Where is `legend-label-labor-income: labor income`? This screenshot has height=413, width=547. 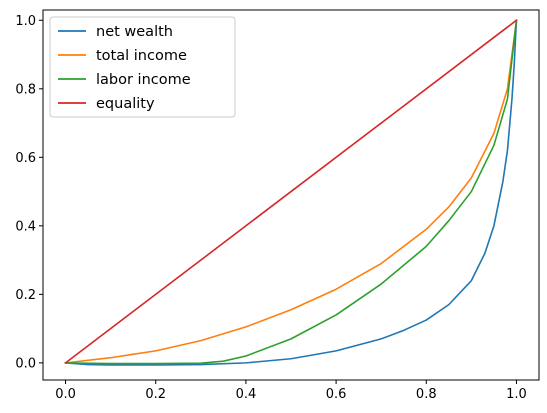
legend-label-labor-income: labor income is located at coordinates (143, 80).